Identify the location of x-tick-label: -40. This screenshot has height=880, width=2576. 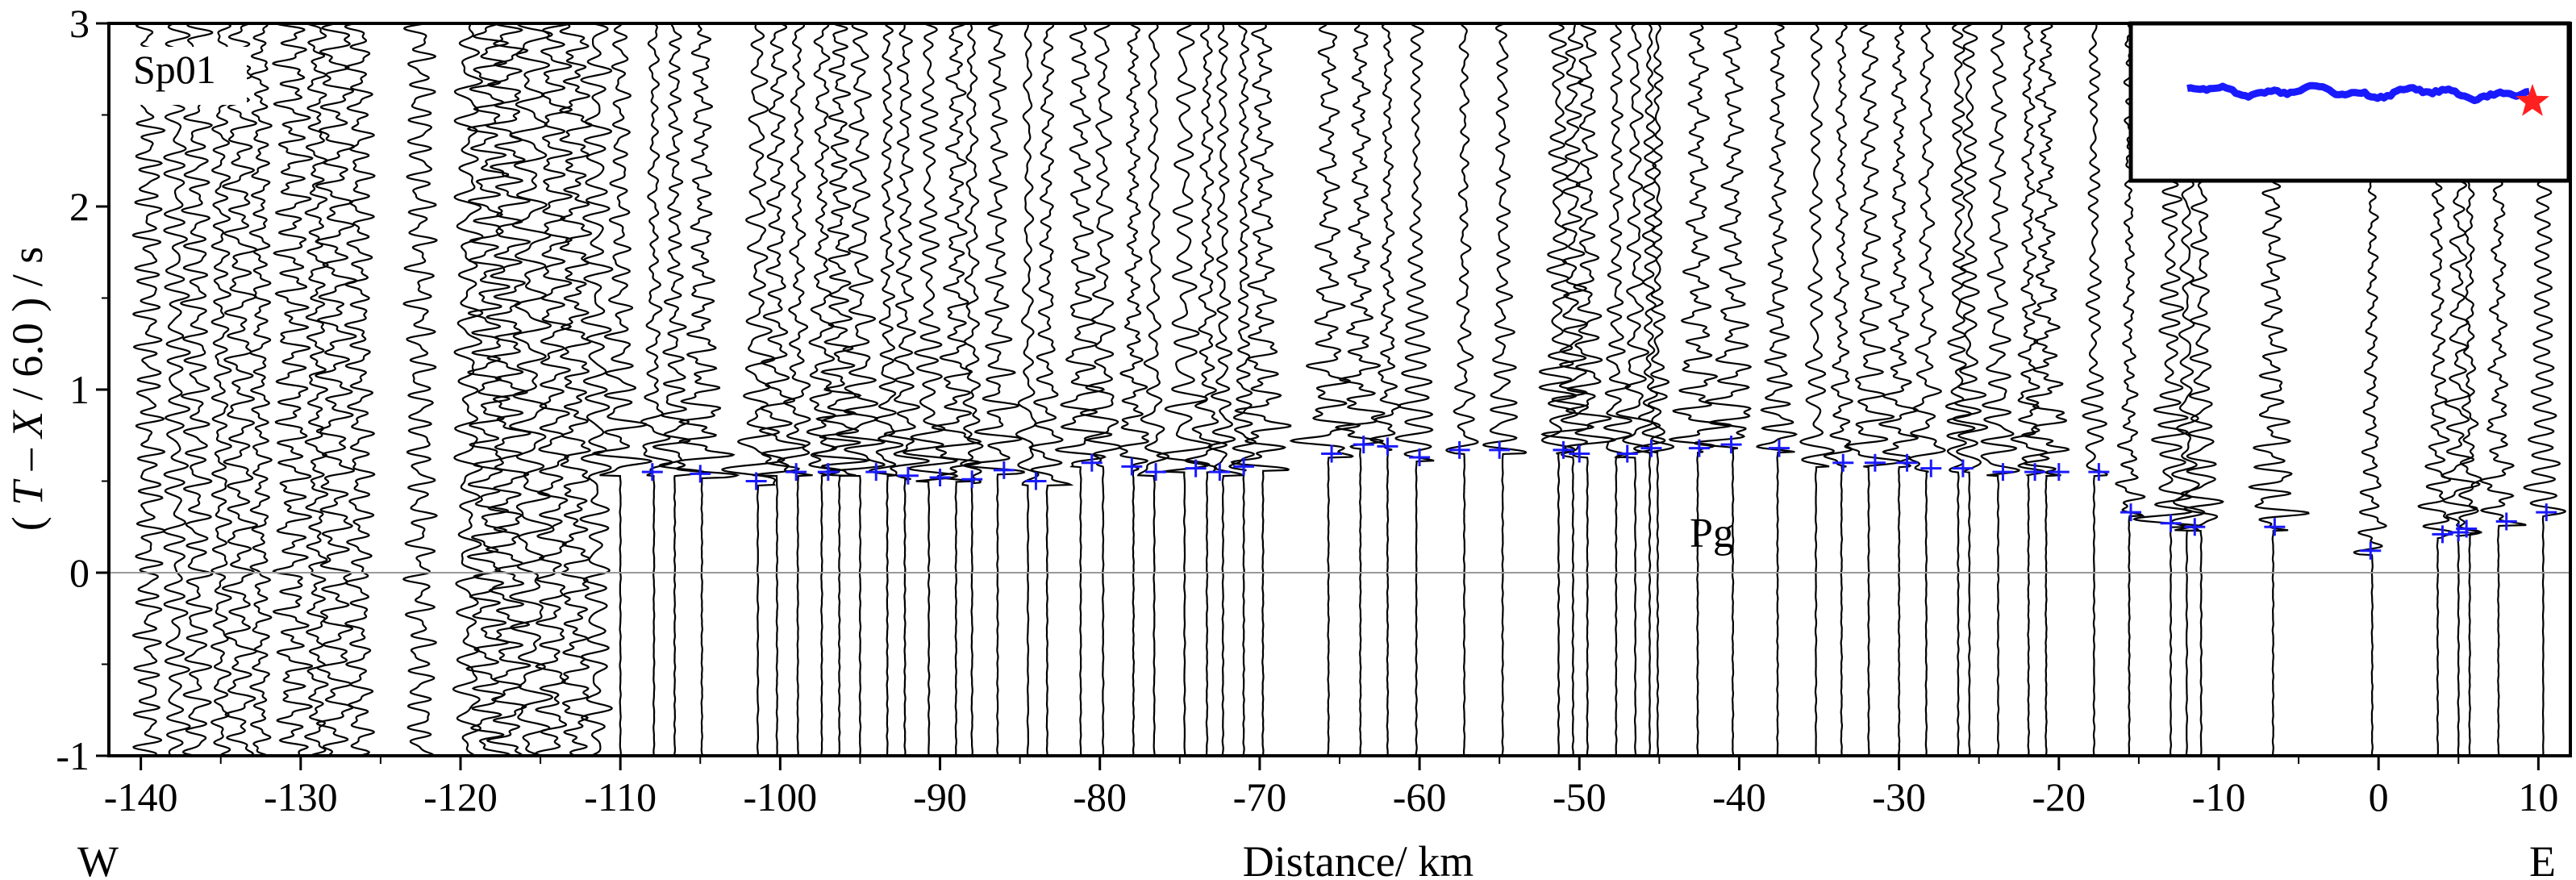
(1739, 797).